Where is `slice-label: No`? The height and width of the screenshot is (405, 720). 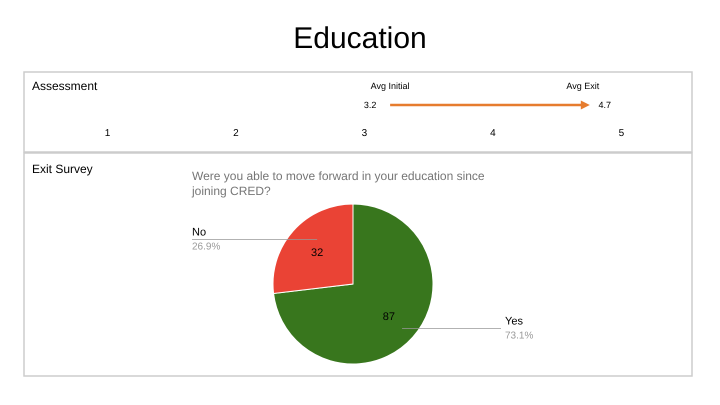 slice-label: No is located at coordinates (199, 232).